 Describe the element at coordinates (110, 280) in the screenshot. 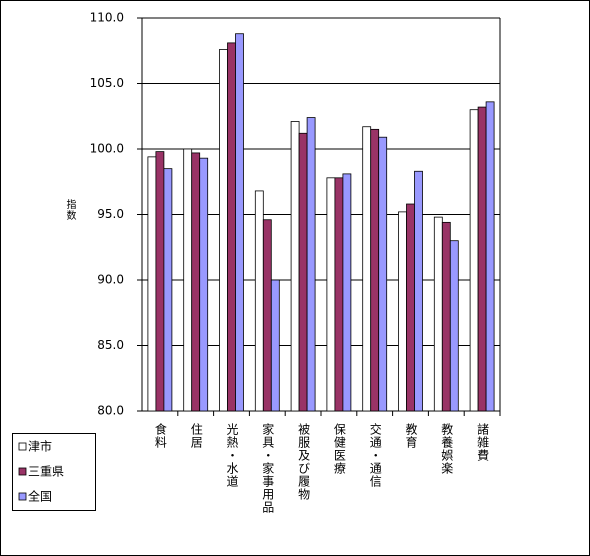

I see `y-tick-label: 90.0` at that location.